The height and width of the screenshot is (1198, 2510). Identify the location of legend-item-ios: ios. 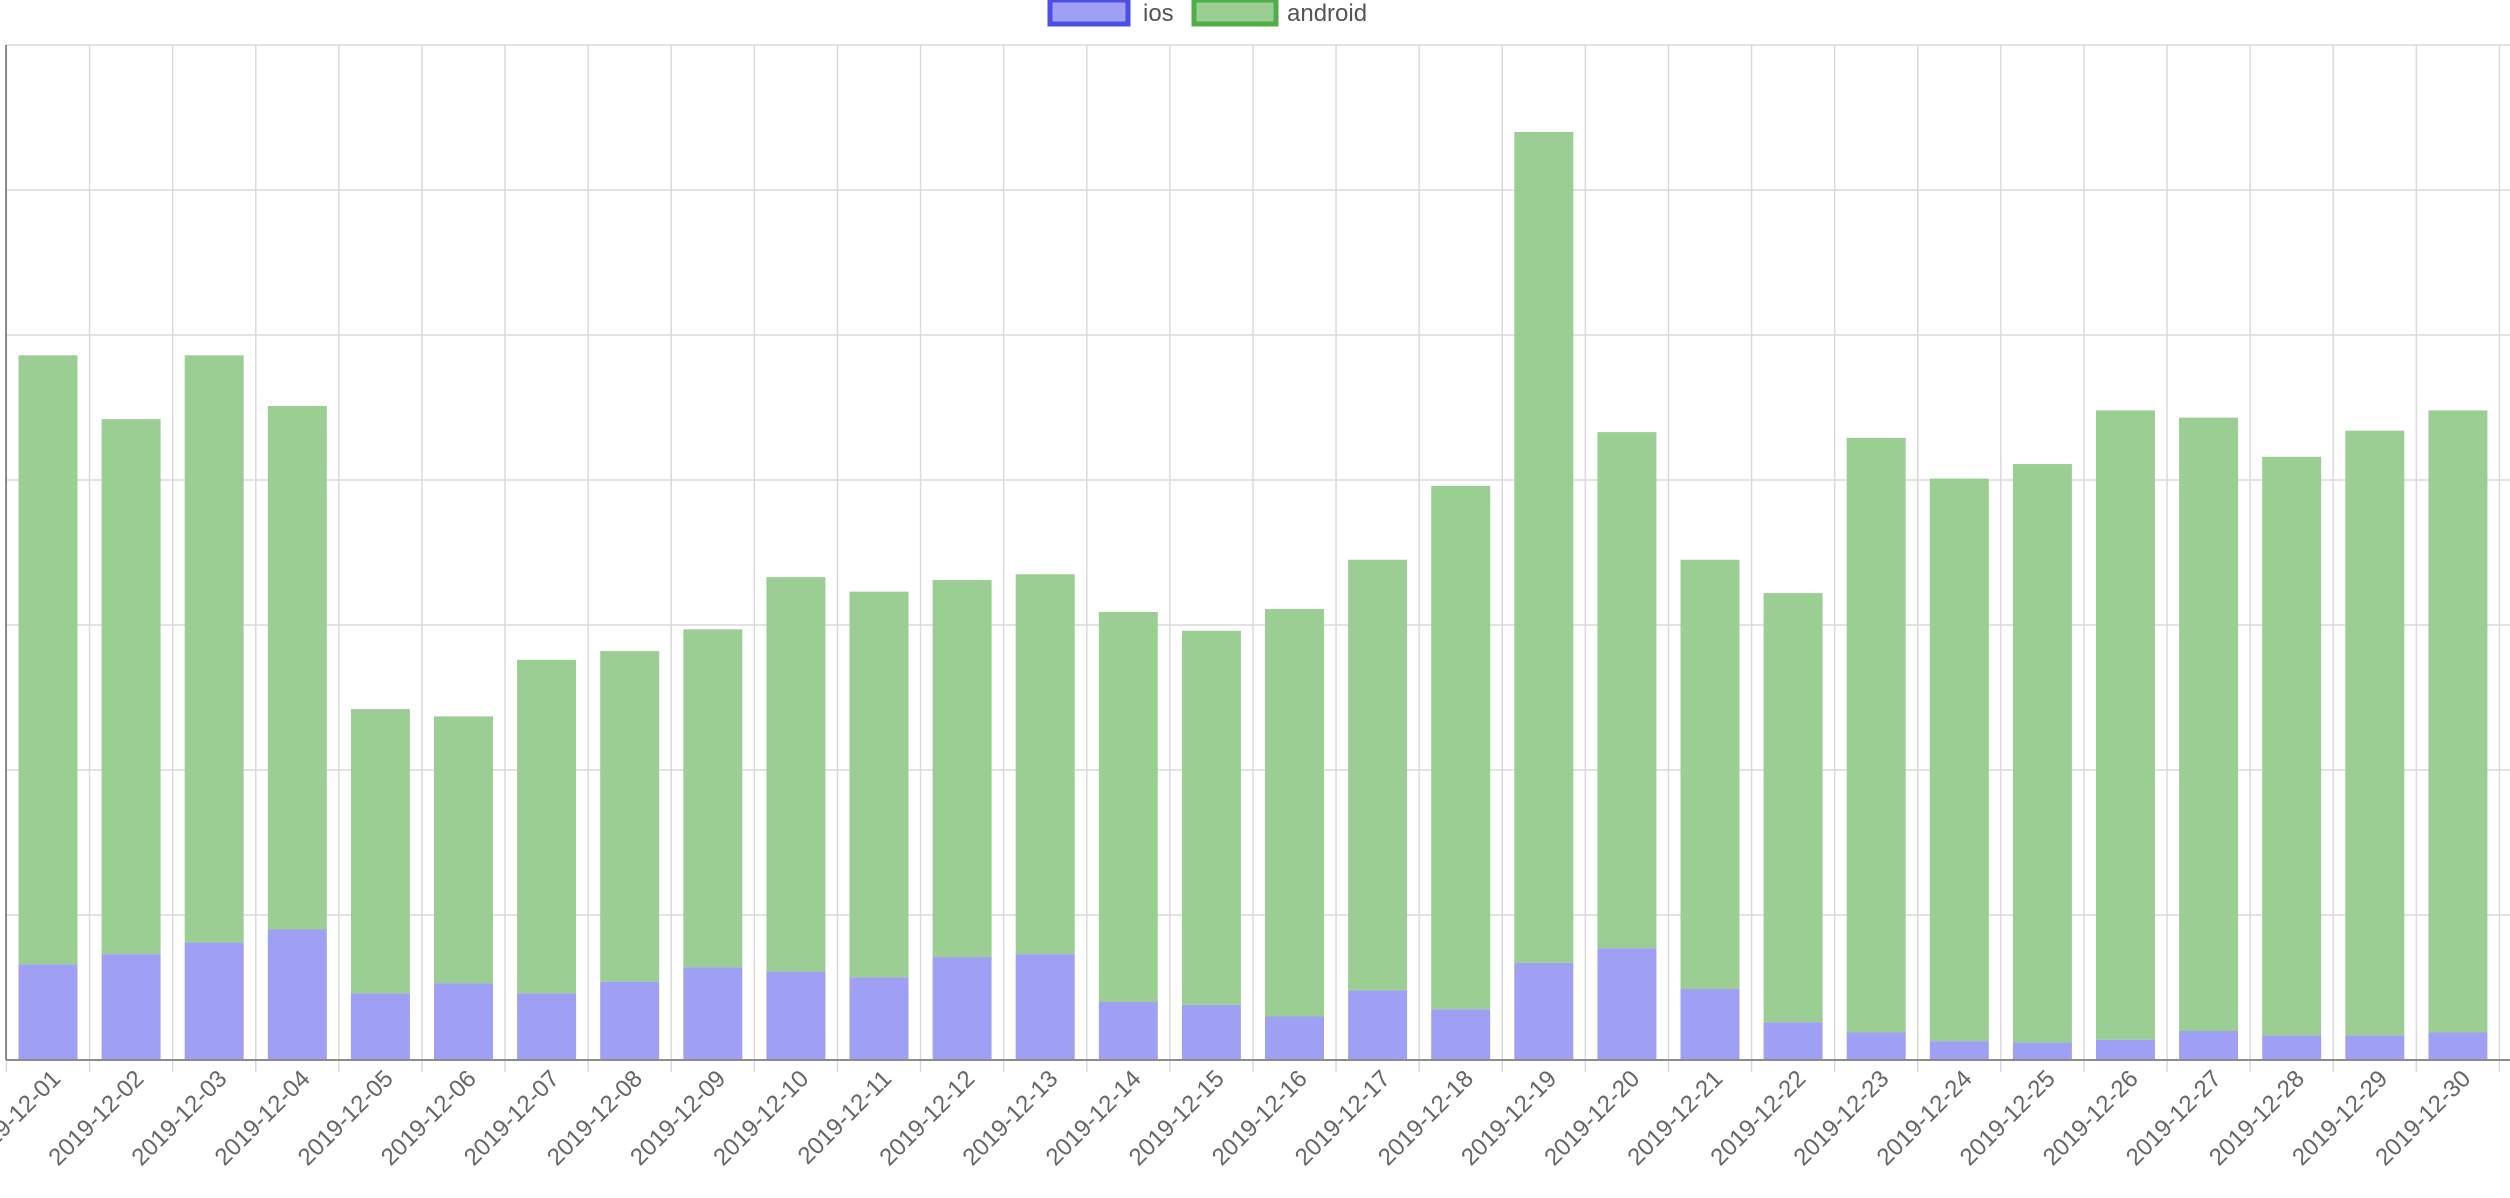
(1110, 13).